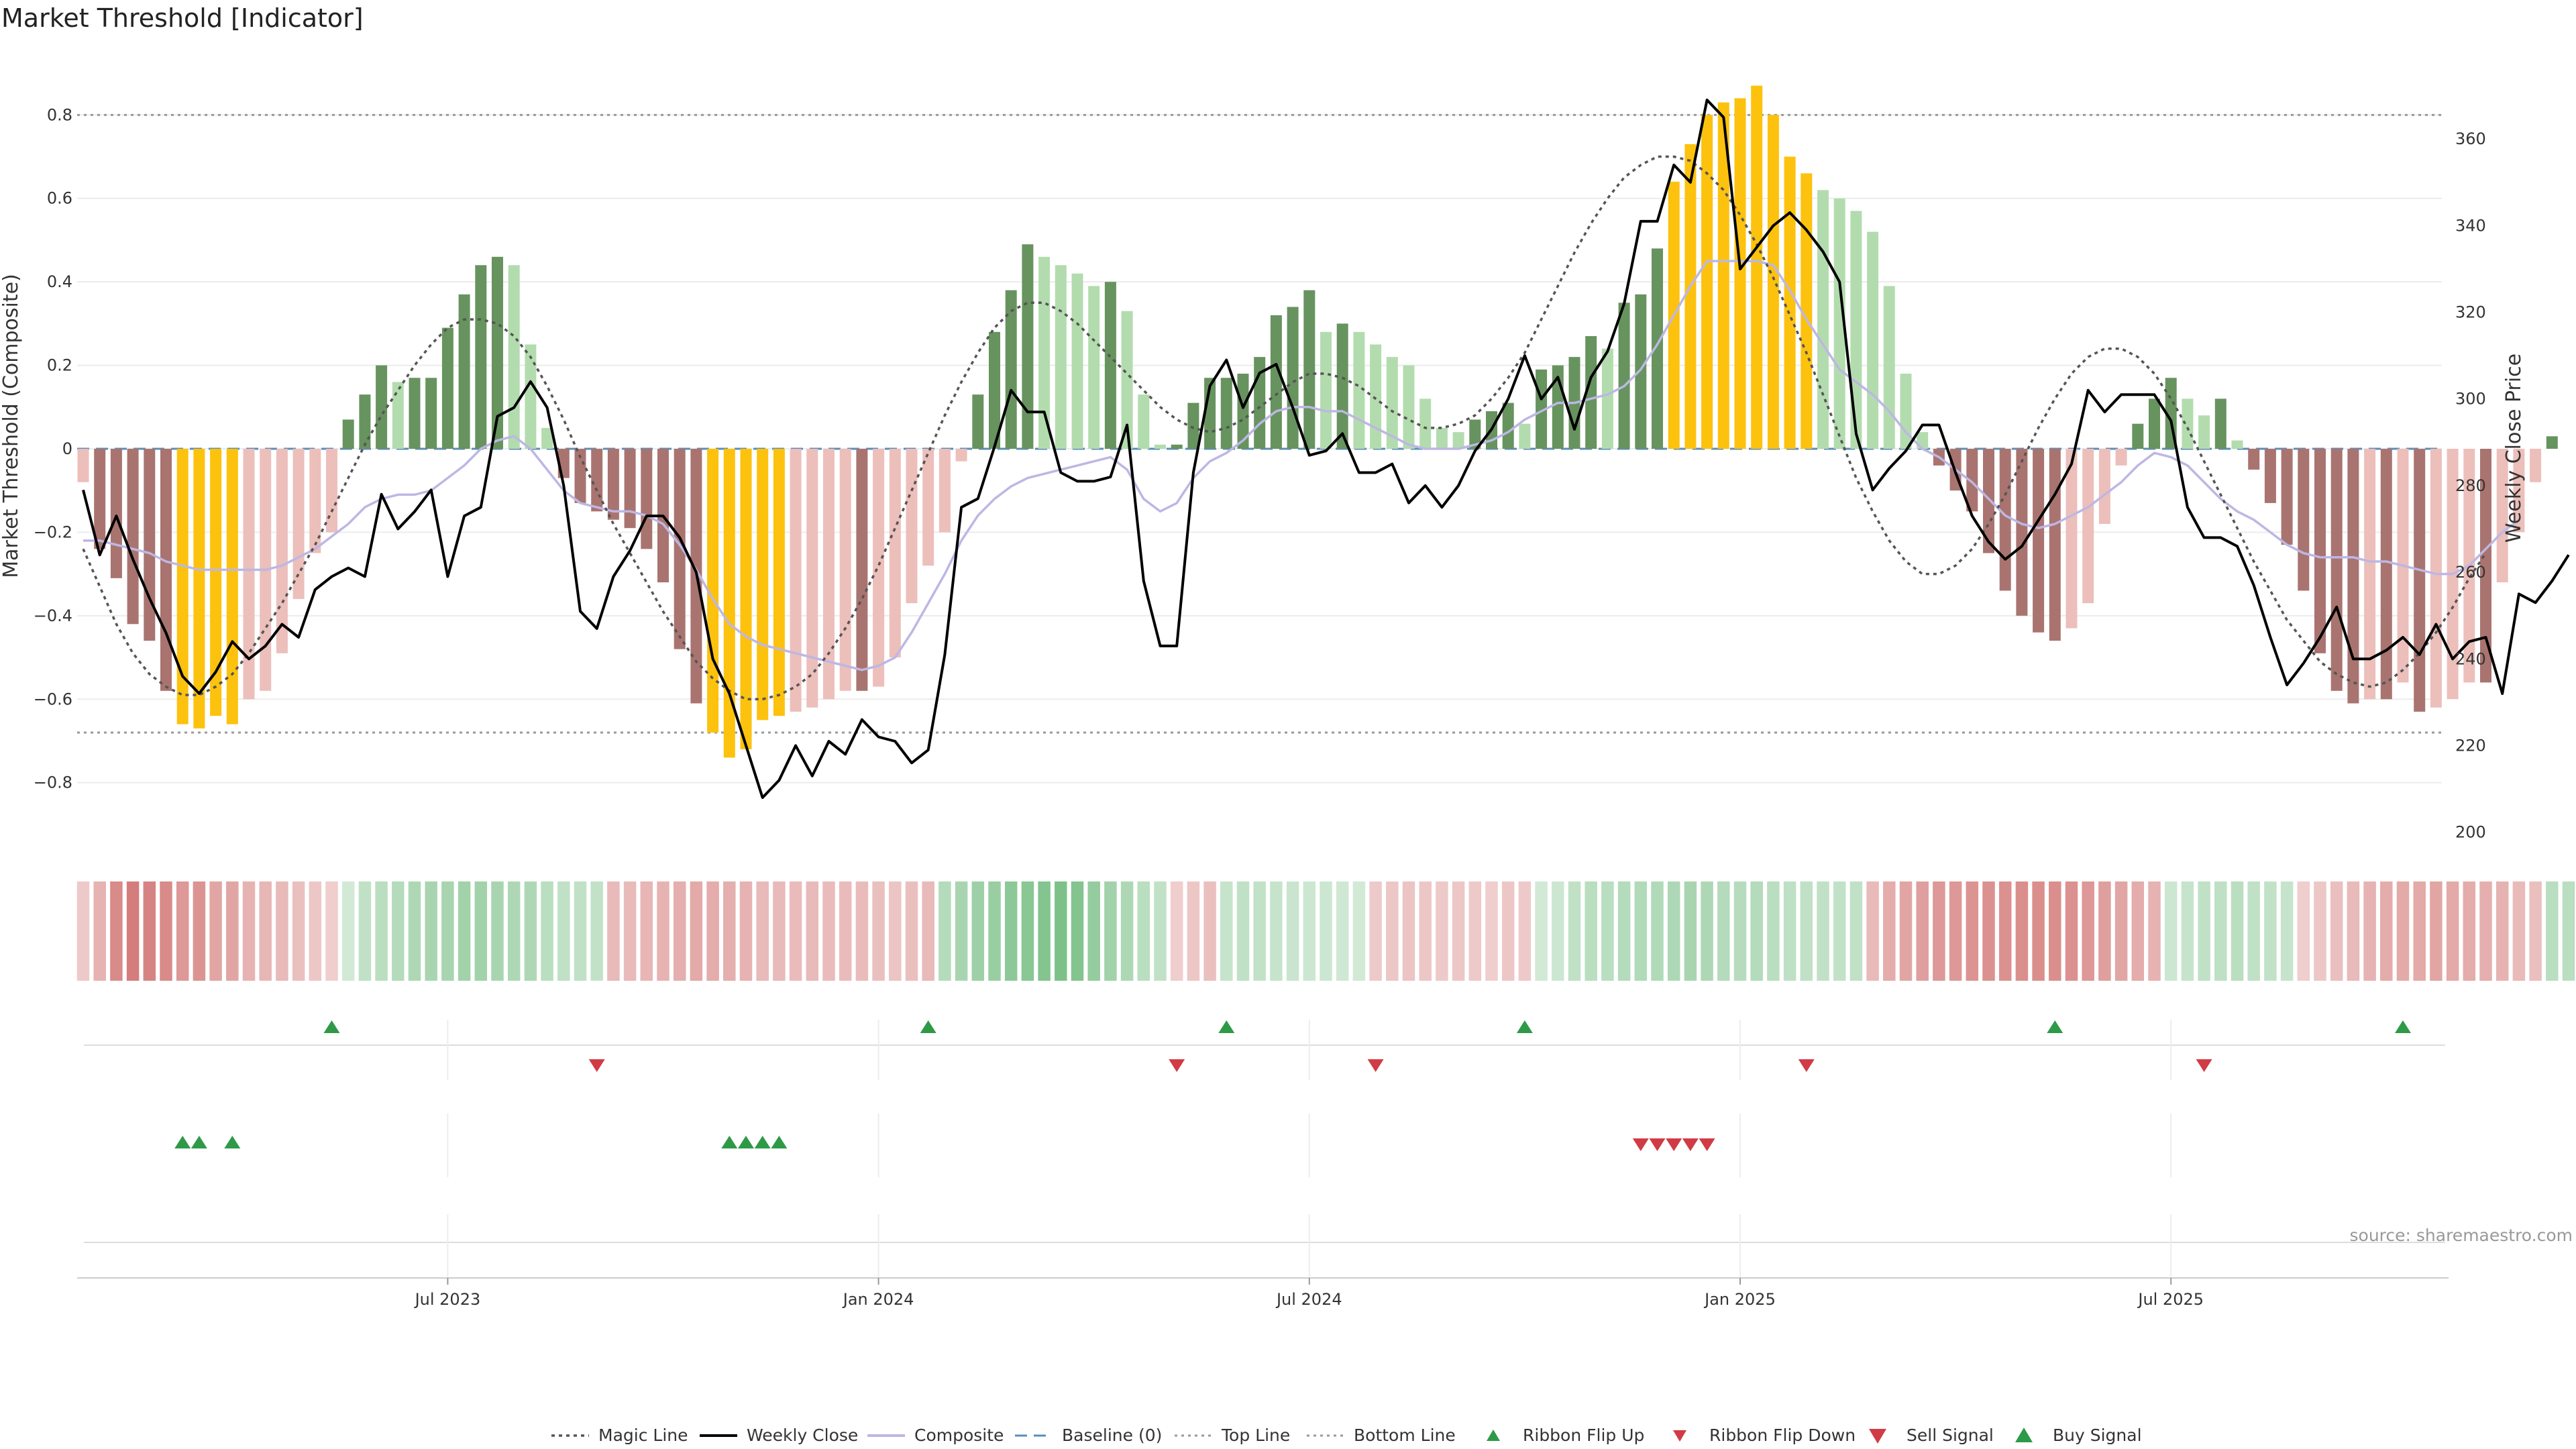 This screenshot has width=2576, height=1449. I want to click on y-right-tick-label: 200, so click(2470, 832).